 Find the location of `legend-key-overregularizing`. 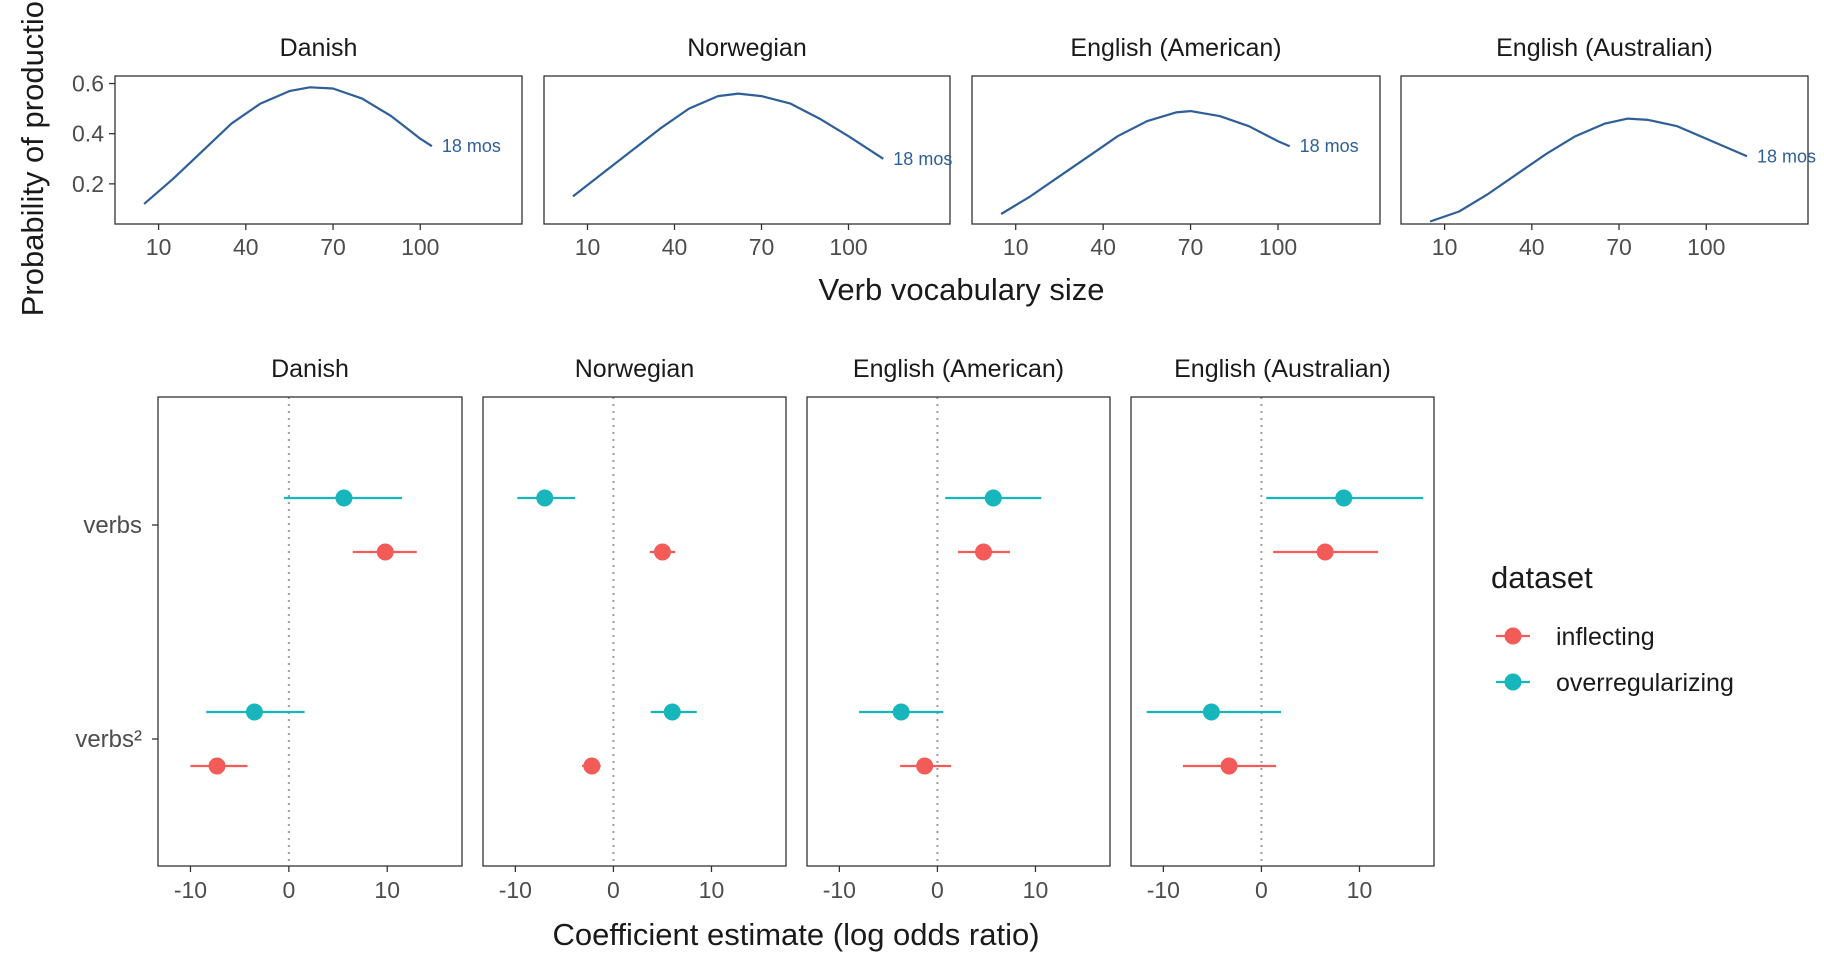

legend-key-overregularizing is located at coordinates (1513, 682).